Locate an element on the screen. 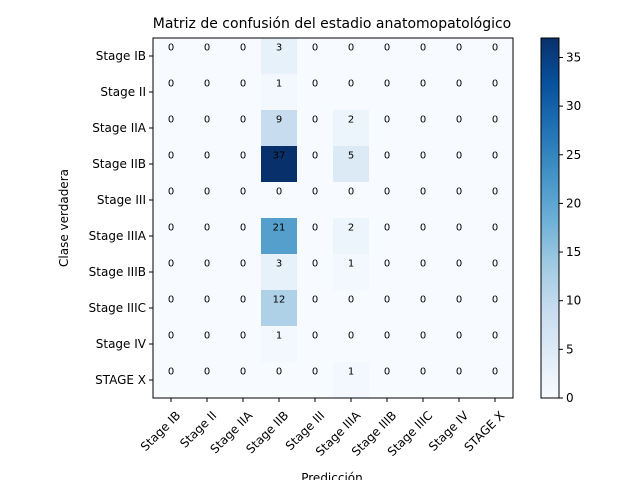 This screenshot has width=640, height=480. y-tick-label: Stage IIIC is located at coordinates (118, 308).